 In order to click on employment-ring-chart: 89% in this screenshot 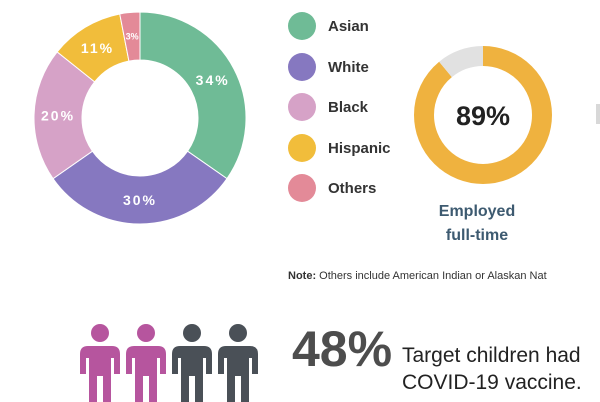, I will do `click(483, 115)`.